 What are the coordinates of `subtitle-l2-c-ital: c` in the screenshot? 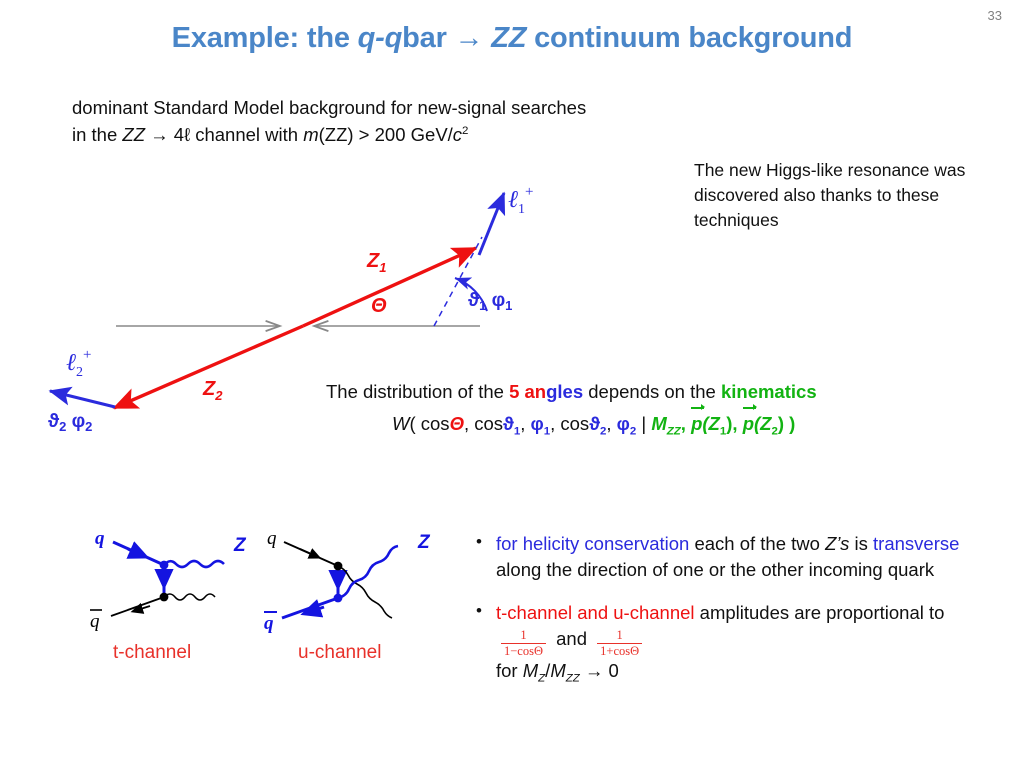 It's located at (457, 134).